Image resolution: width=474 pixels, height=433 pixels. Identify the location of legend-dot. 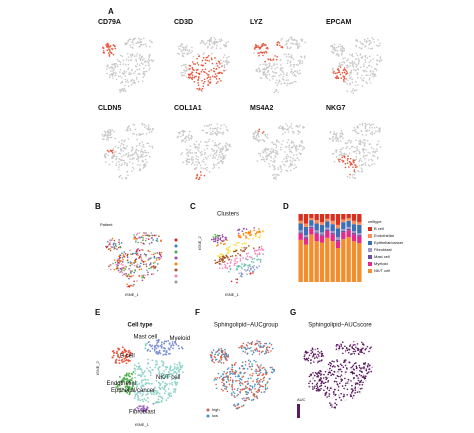
(176, 270).